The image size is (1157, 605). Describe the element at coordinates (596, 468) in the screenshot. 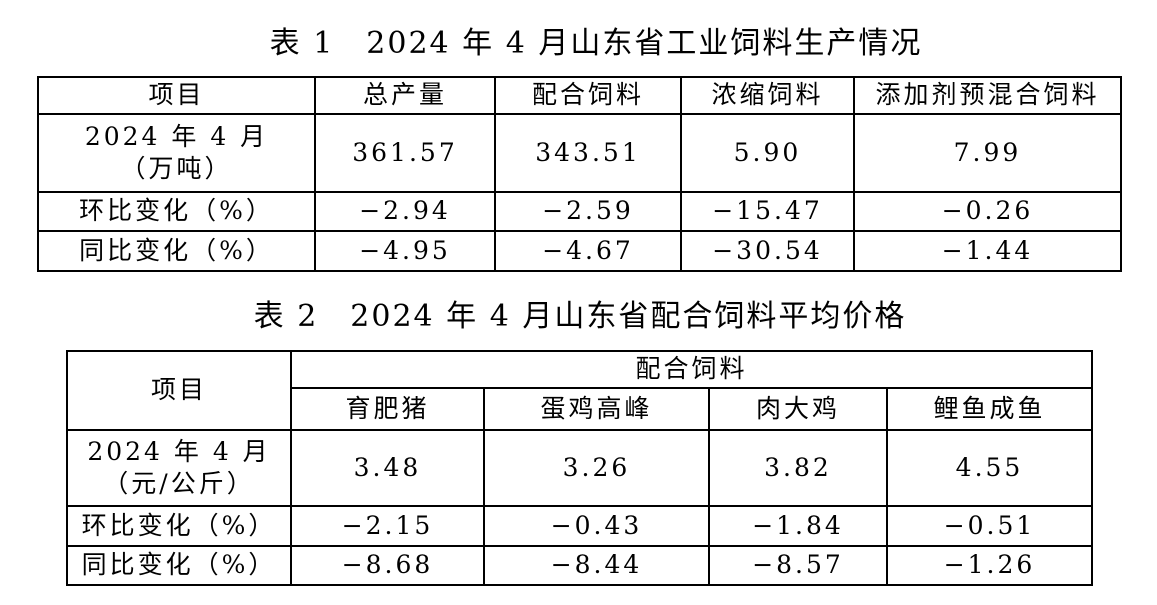

I see `cell: 3.26` at that location.